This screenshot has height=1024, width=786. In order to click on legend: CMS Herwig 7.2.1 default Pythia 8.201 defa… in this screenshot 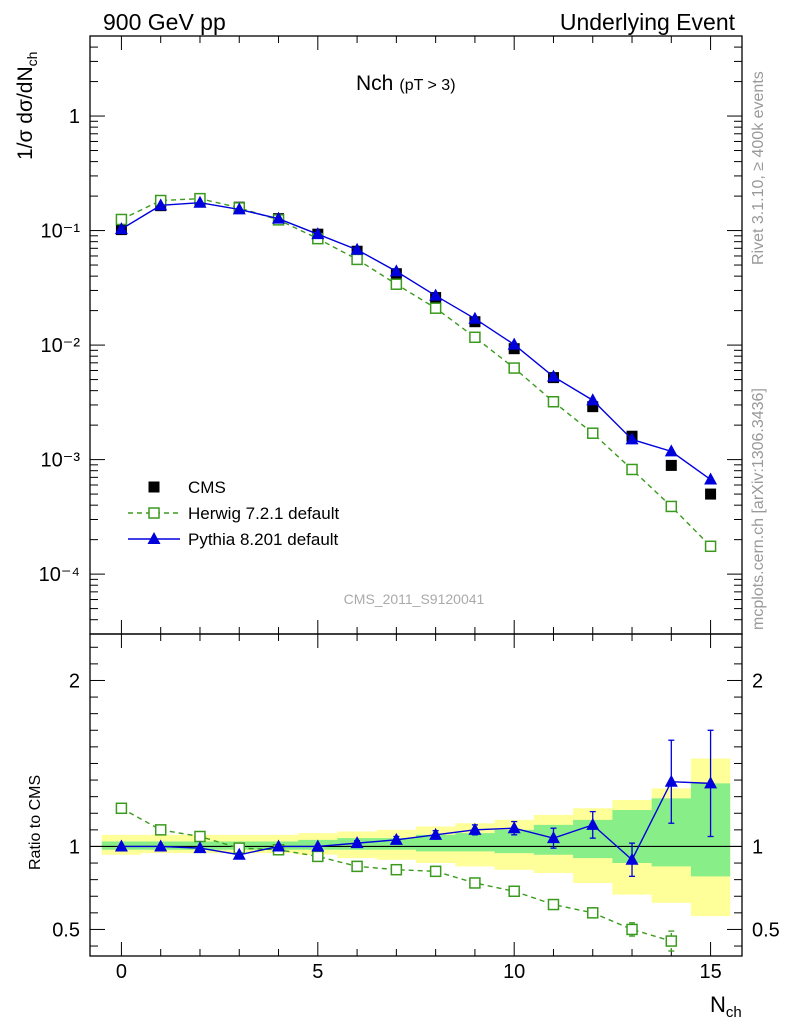, I will do `click(233, 513)`.